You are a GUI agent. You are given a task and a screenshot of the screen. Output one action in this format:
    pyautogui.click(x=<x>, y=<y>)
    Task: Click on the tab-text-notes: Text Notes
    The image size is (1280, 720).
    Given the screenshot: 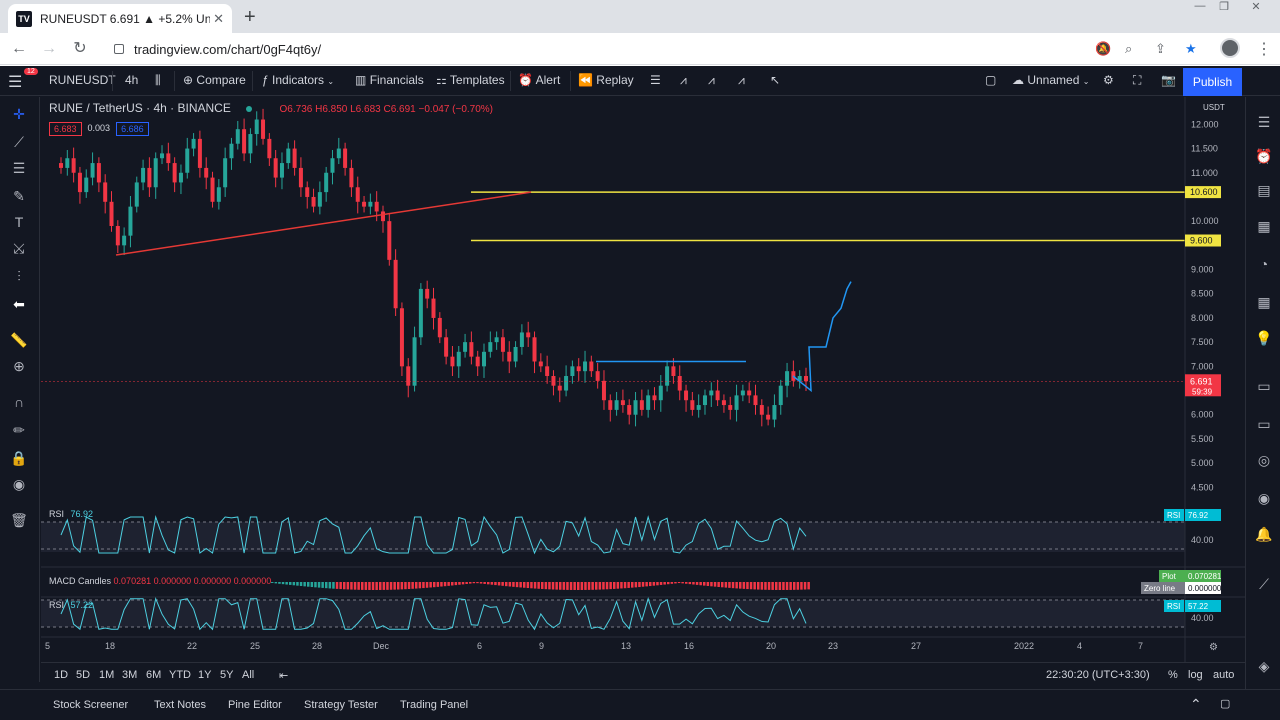 What is the action you would take?
    pyautogui.click(x=180, y=705)
    